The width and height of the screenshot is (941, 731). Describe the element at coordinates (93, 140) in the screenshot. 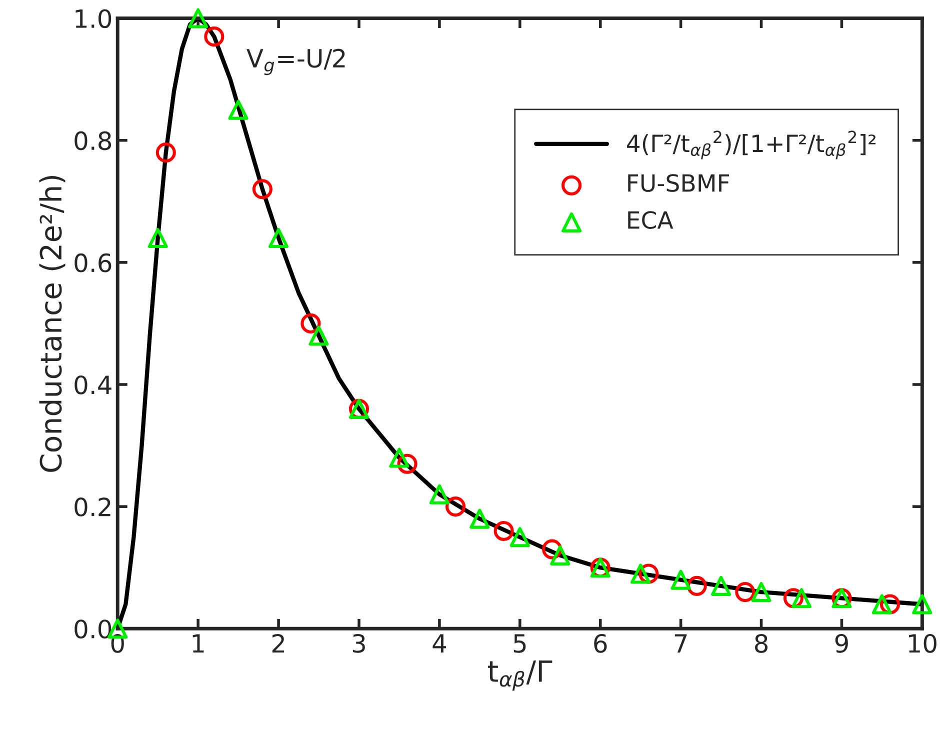

I see `y-tick-label: 0.8` at that location.